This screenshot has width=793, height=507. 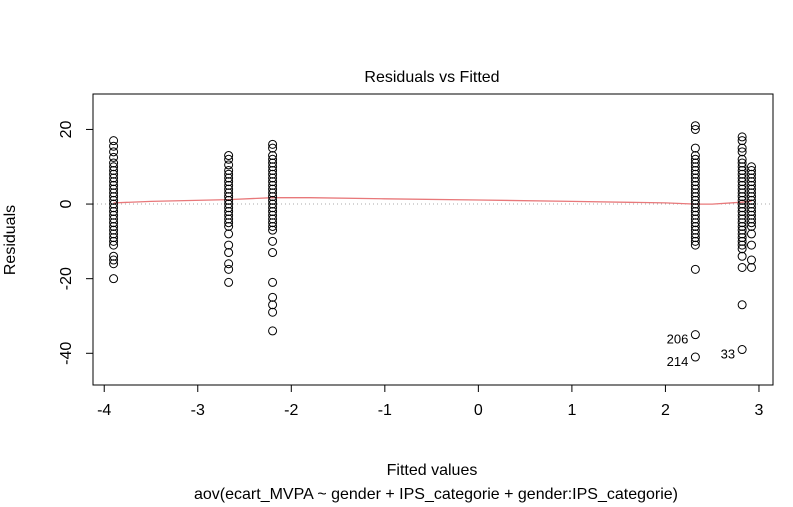 What do you see at coordinates (478, 410) in the screenshot?
I see `x-tick-label: 0` at bounding box center [478, 410].